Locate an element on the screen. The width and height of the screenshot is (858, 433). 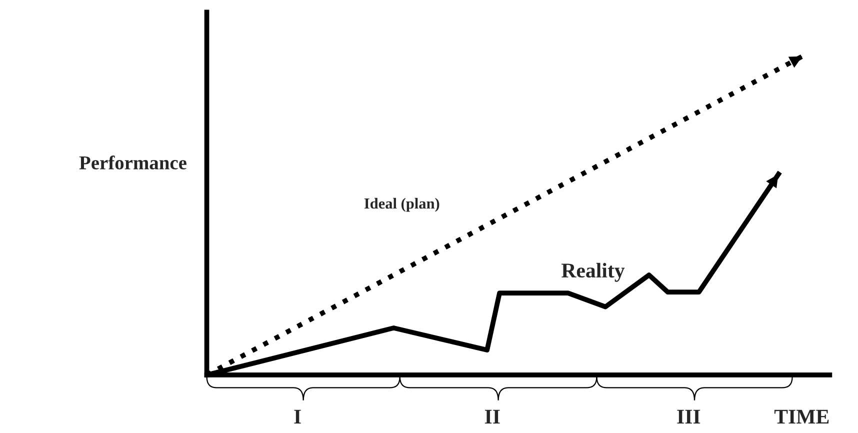
text: III is located at coordinates (688, 417).